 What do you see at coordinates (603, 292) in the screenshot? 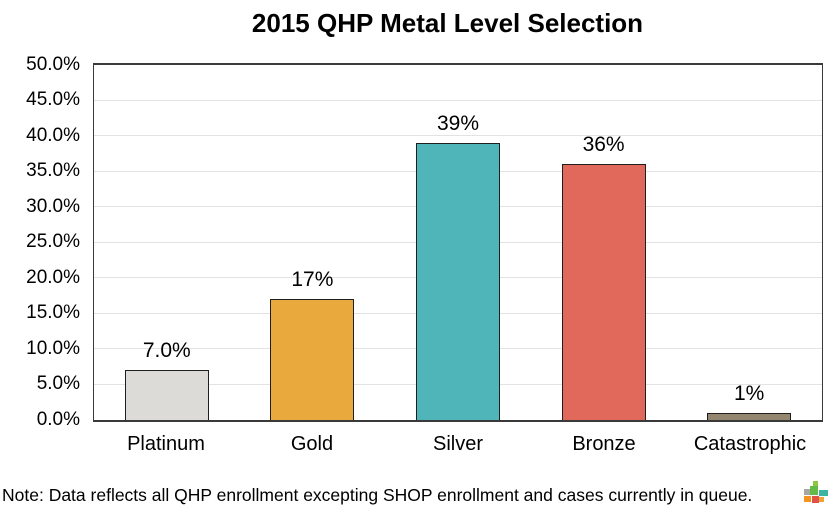
I see `bar-bronze` at bounding box center [603, 292].